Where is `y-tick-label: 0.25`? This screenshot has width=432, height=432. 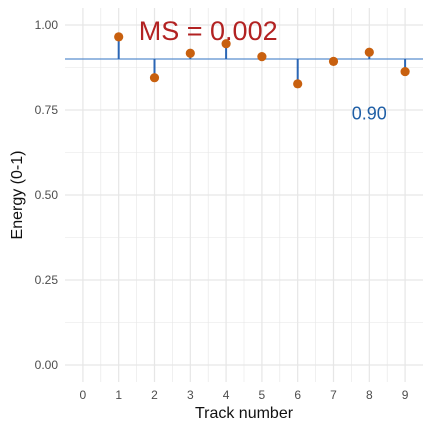 y-tick-label: 0.25 is located at coordinates (47, 280).